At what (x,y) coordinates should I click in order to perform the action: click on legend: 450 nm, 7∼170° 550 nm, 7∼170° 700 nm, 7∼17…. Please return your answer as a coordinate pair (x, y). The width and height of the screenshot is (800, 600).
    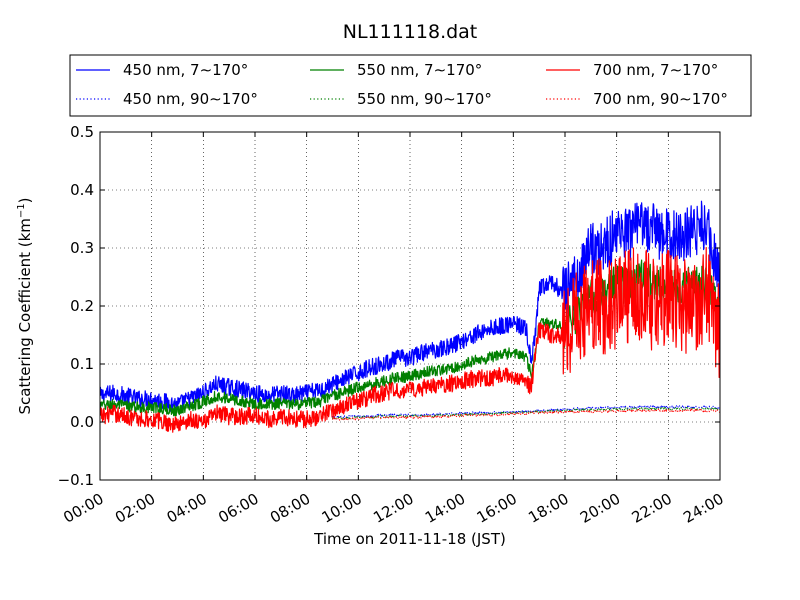
    Looking at the image, I should click on (410, 85).